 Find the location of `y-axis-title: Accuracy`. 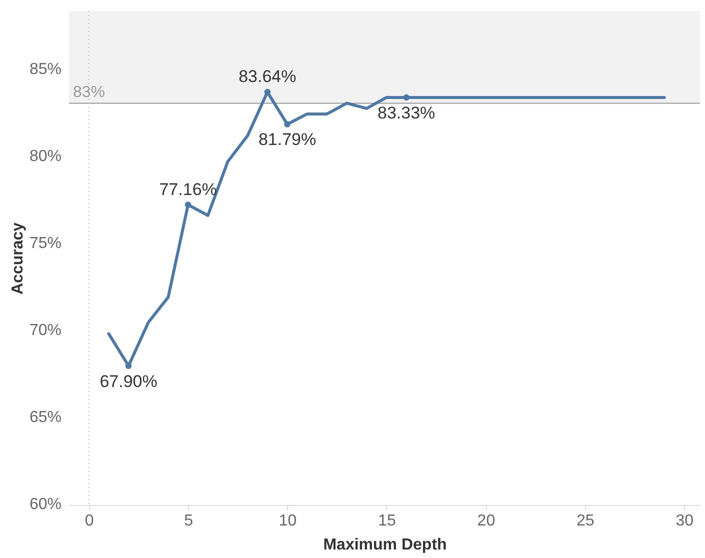

y-axis-title: Accuracy is located at coordinates (17, 258).